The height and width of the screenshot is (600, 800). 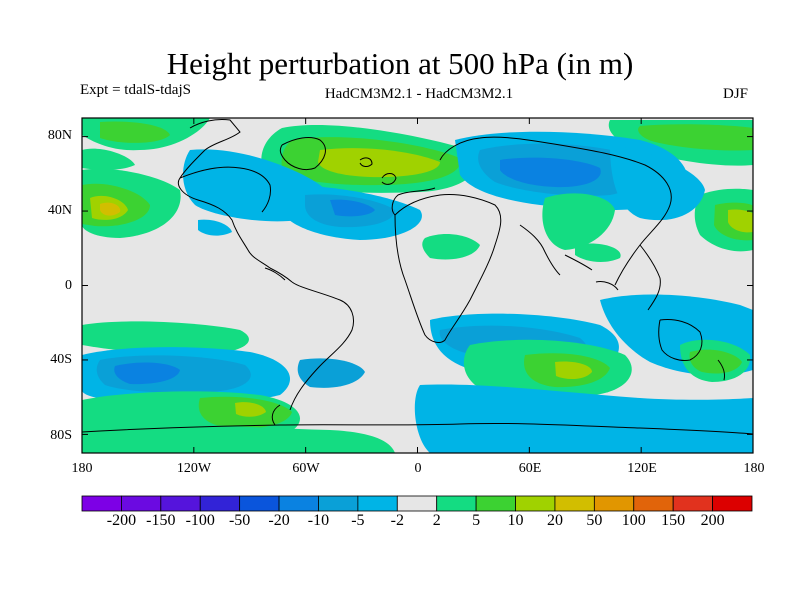 What do you see at coordinates (61, 435) in the screenshot?
I see `lat-tick-label: 80S` at bounding box center [61, 435].